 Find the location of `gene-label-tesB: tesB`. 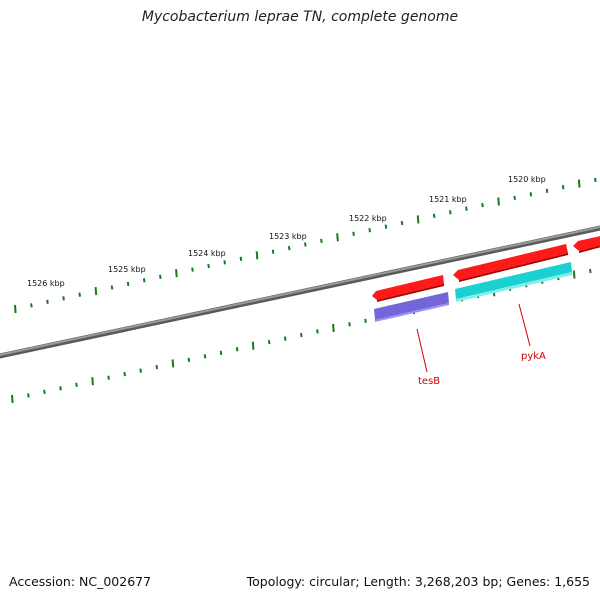

gene-label-tesB: tesB is located at coordinates (429, 381).